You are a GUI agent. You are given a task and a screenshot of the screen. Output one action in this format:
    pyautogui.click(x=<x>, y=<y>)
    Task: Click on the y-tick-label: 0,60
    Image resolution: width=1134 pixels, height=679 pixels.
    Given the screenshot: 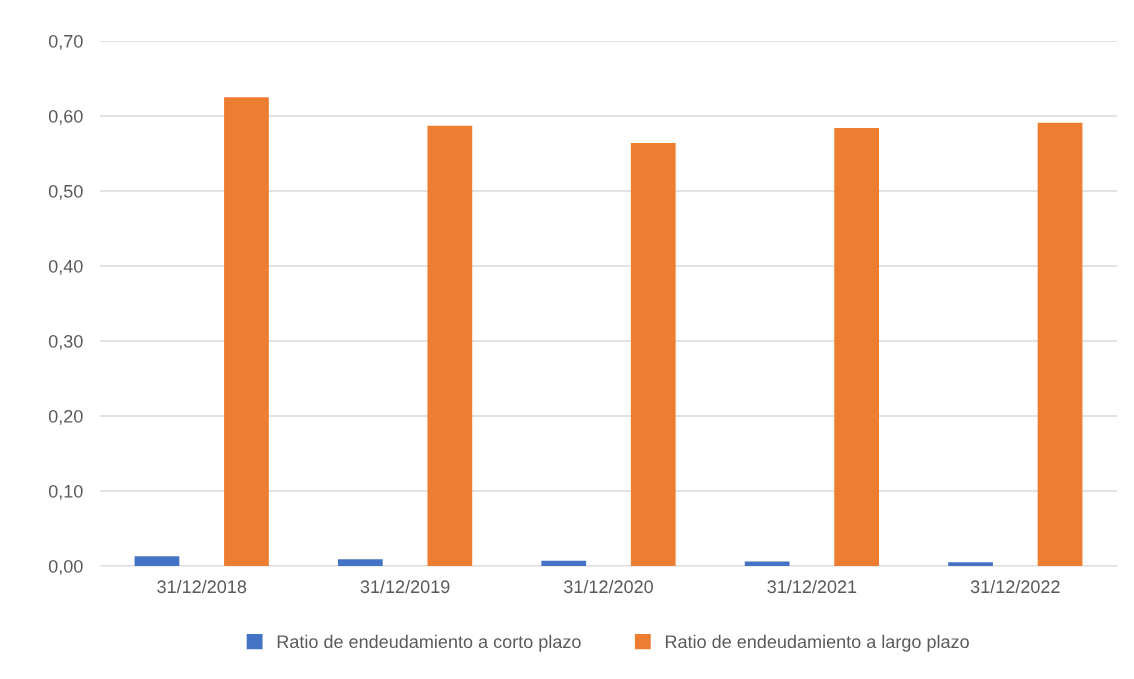 What is the action you would take?
    pyautogui.click(x=65, y=117)
    